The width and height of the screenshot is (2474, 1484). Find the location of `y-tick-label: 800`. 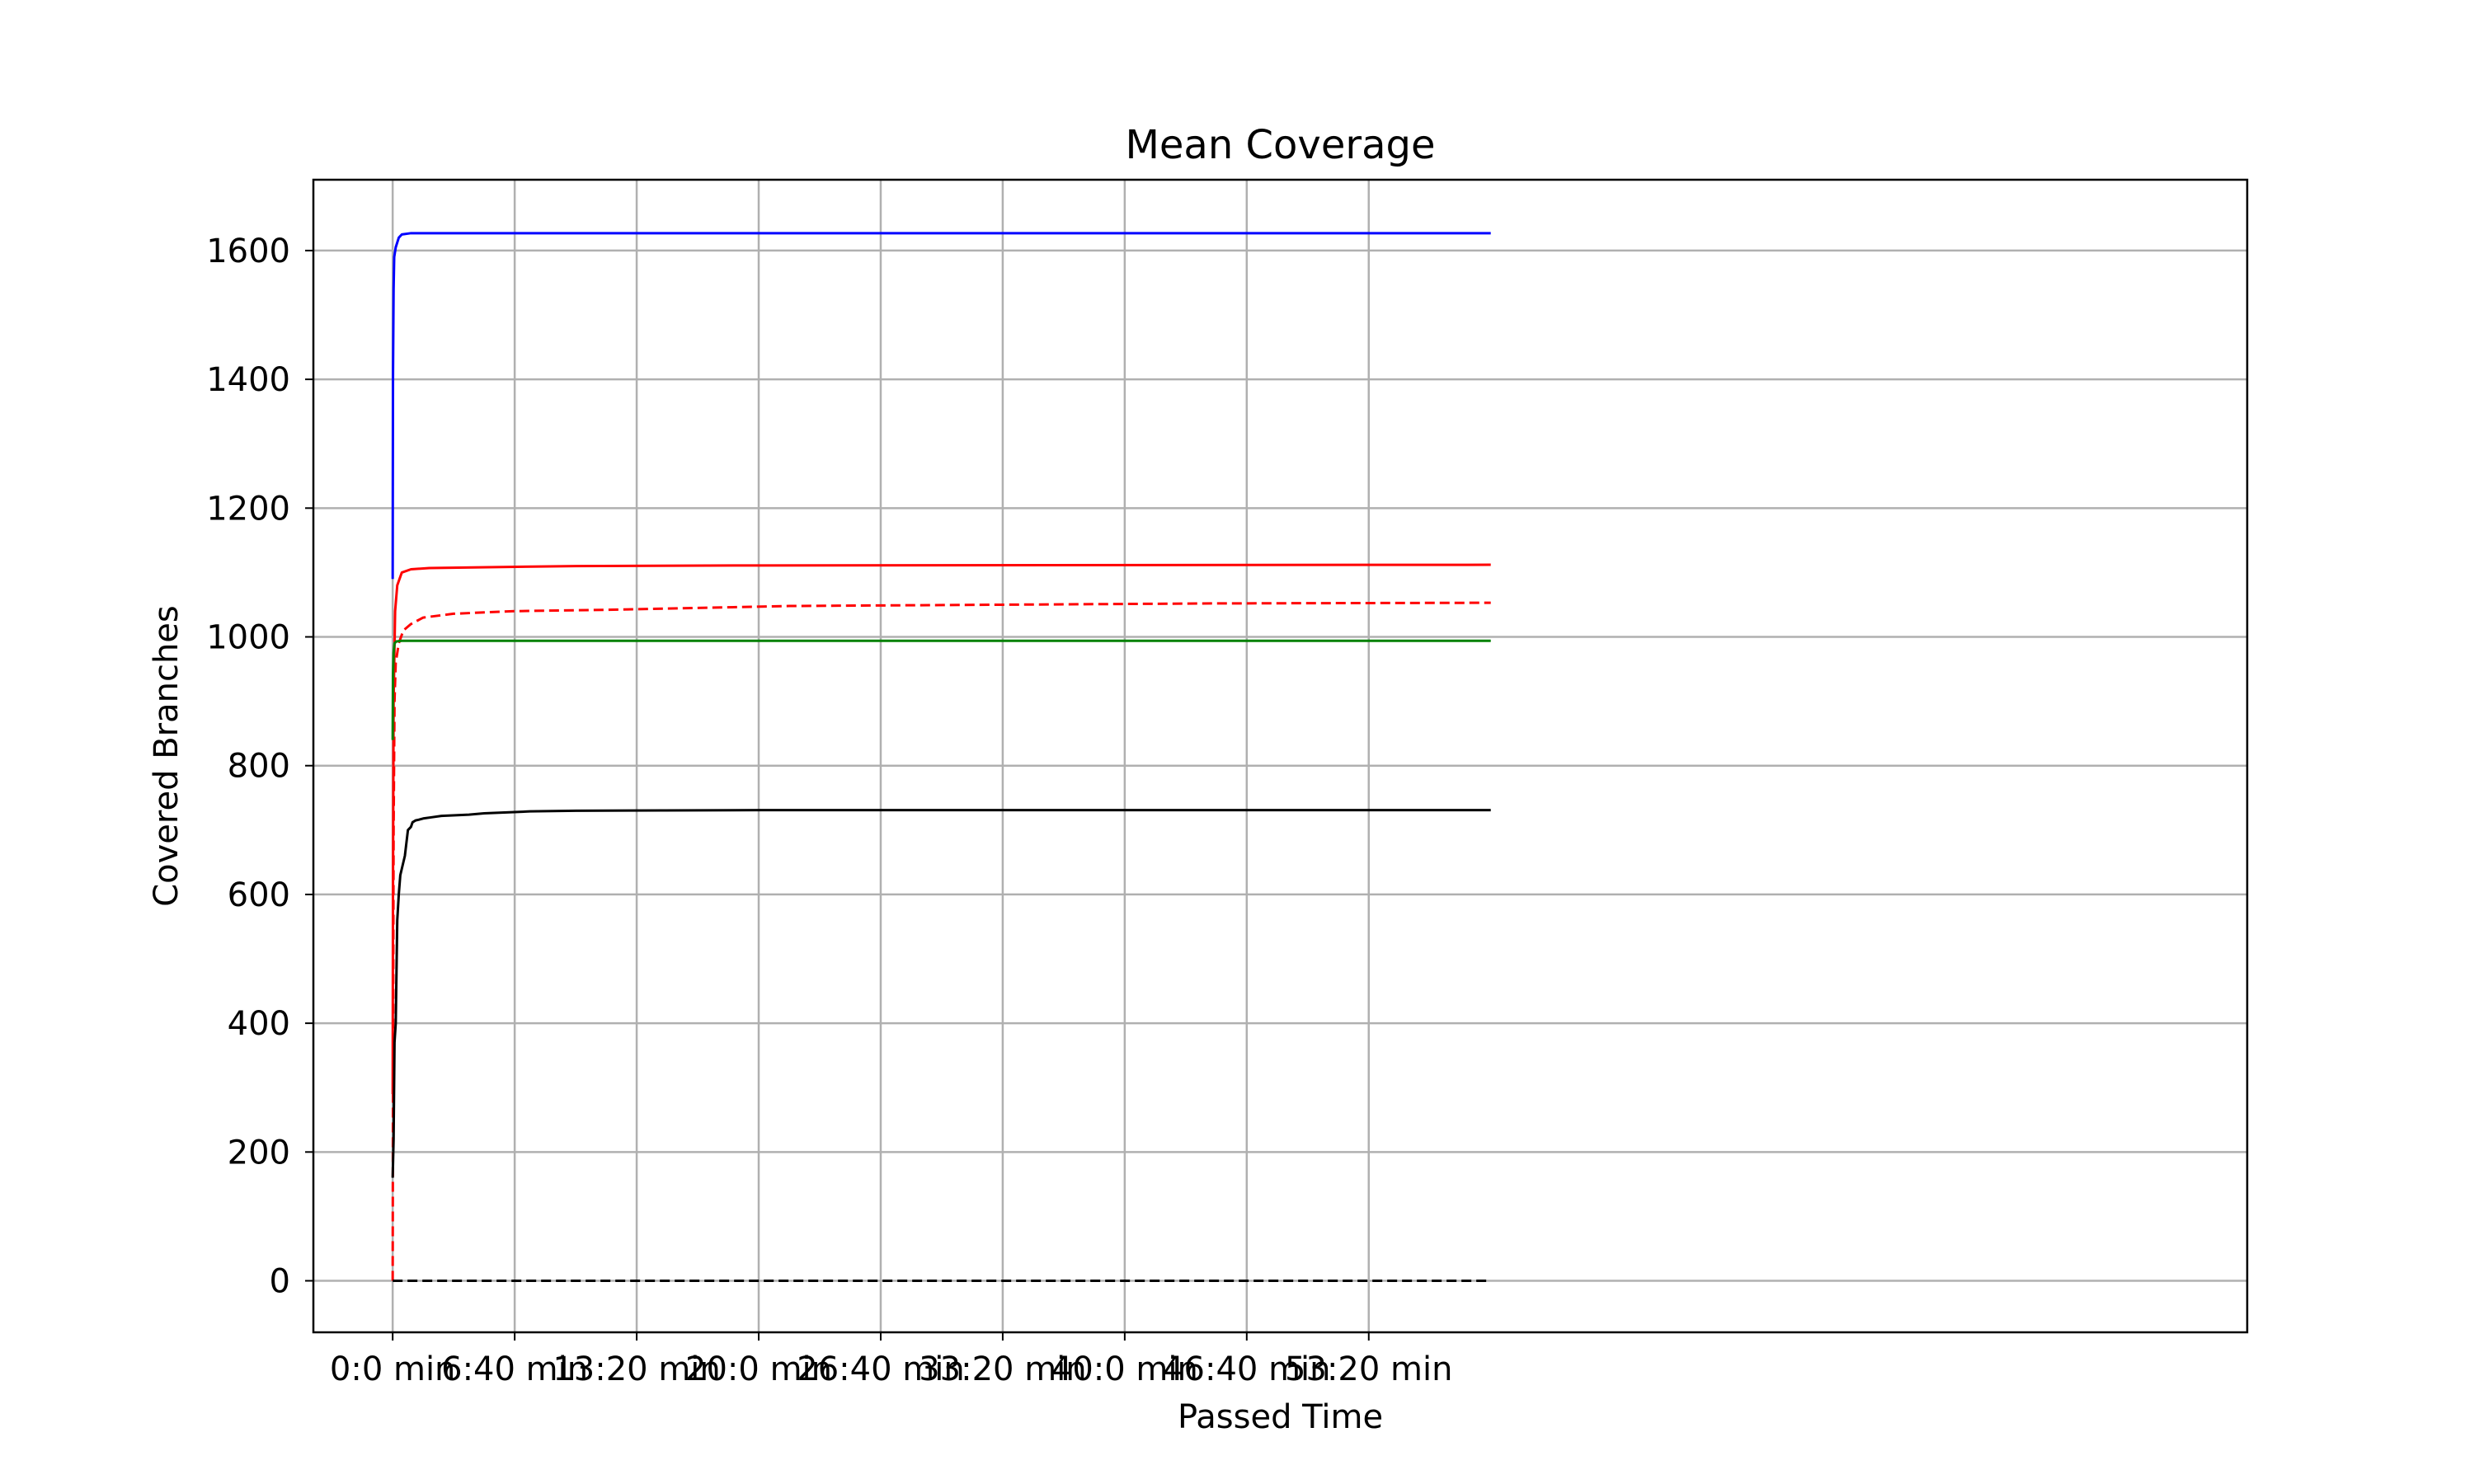

y-tick-label: 800 is located at coordinates (259, 767).